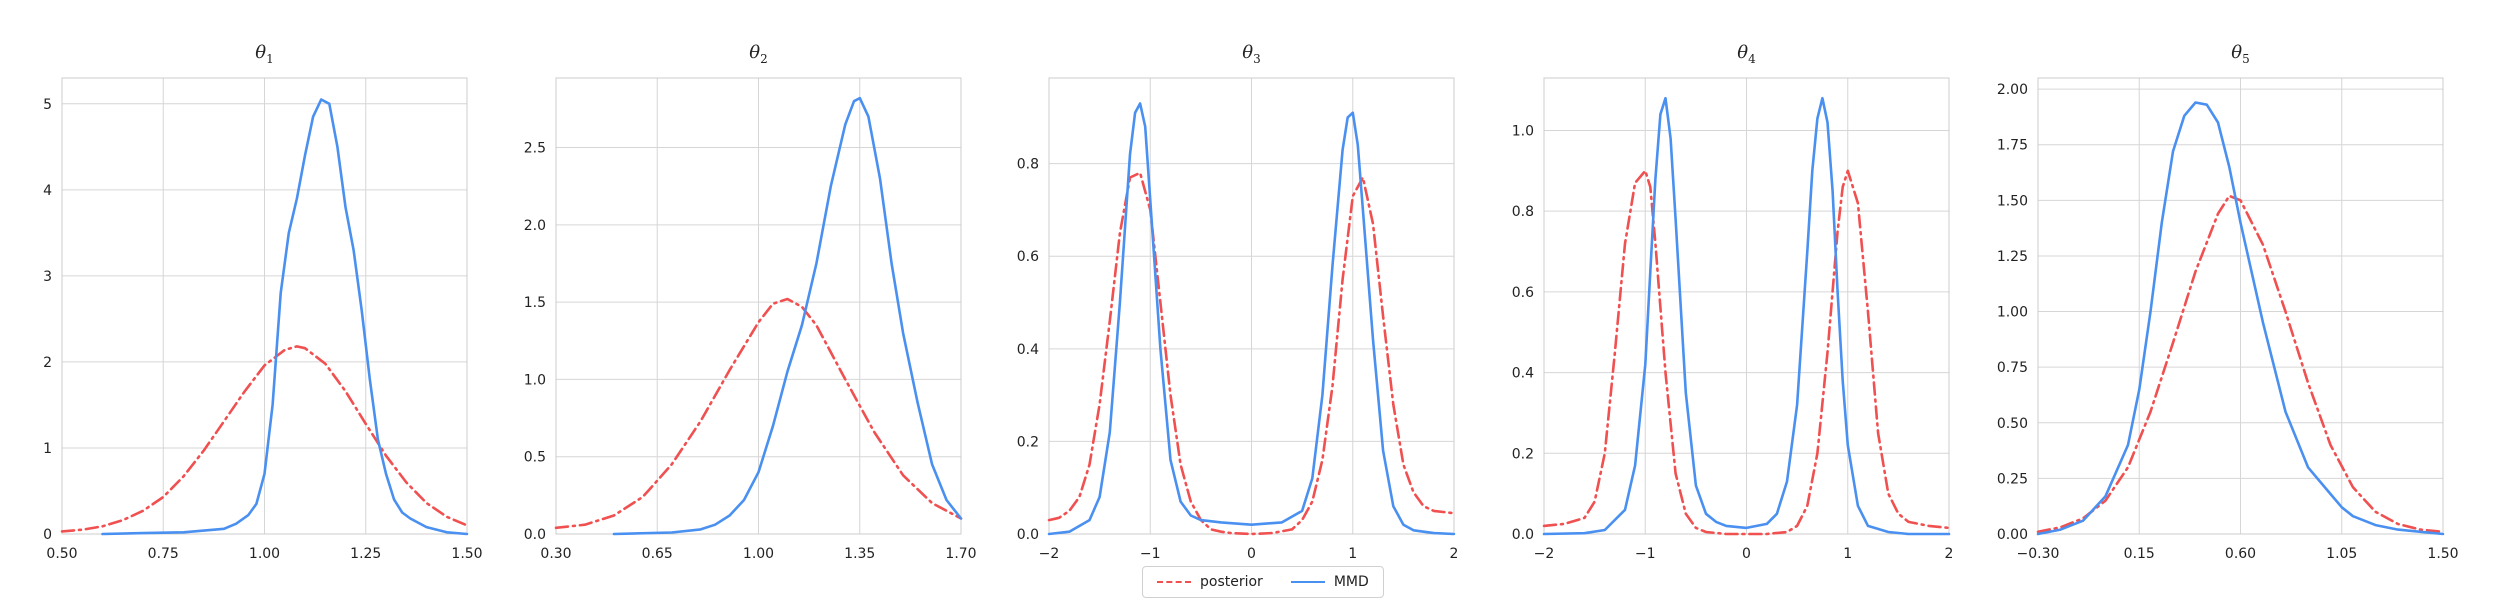 The image size is (2500, 600). I want to click on x-tick-label: 0.15, so click(2139, 554).